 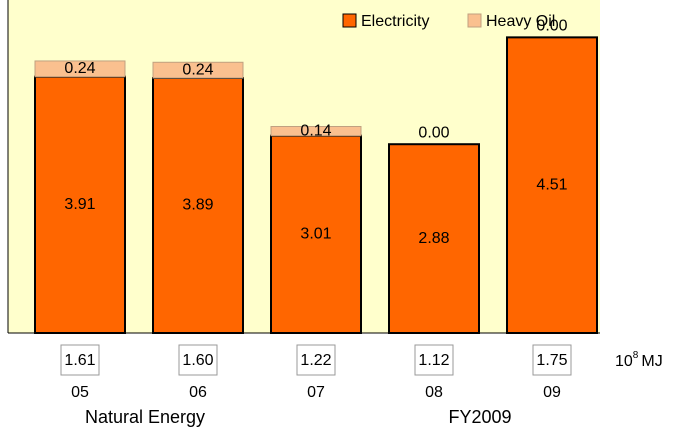 I want to click on value-label: 3.89, so click(x=197, y=205).